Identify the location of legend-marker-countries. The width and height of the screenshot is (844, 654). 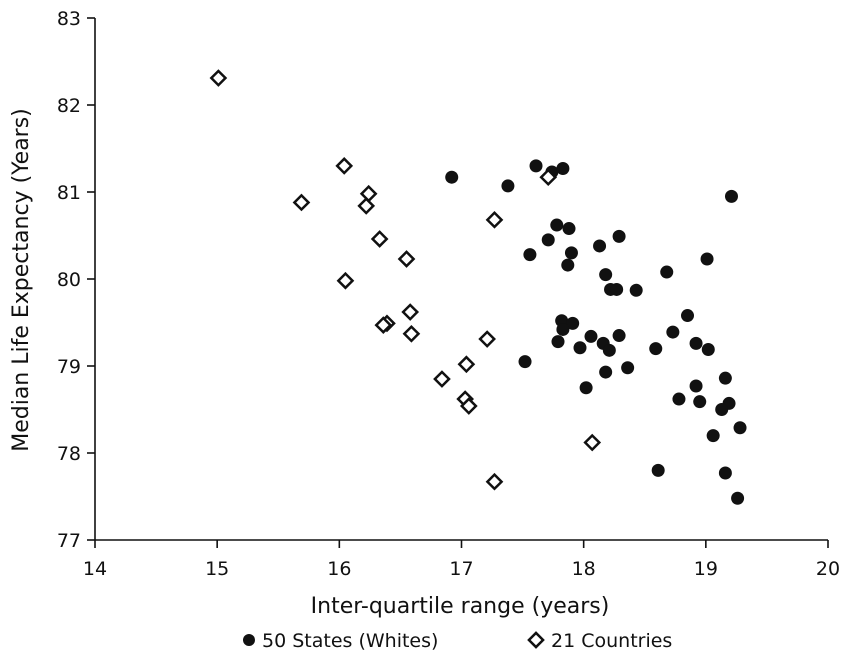
(536, 640).